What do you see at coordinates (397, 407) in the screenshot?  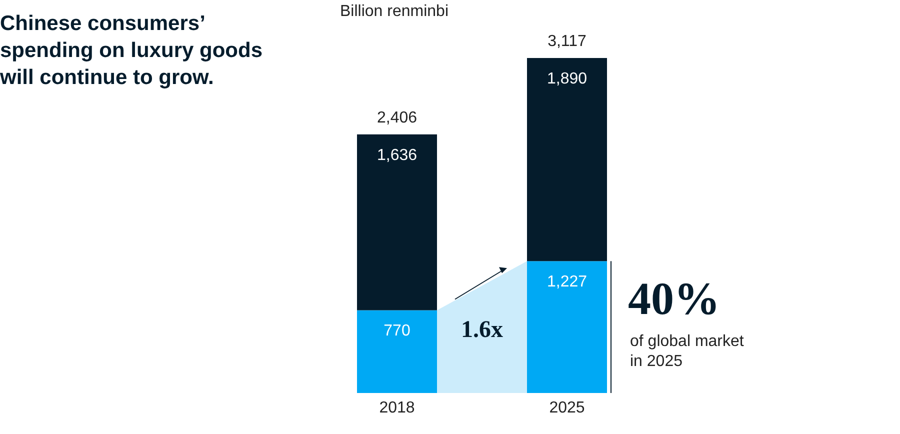 I see `x-tick-label: 2018` at bounding box center [397, 407].